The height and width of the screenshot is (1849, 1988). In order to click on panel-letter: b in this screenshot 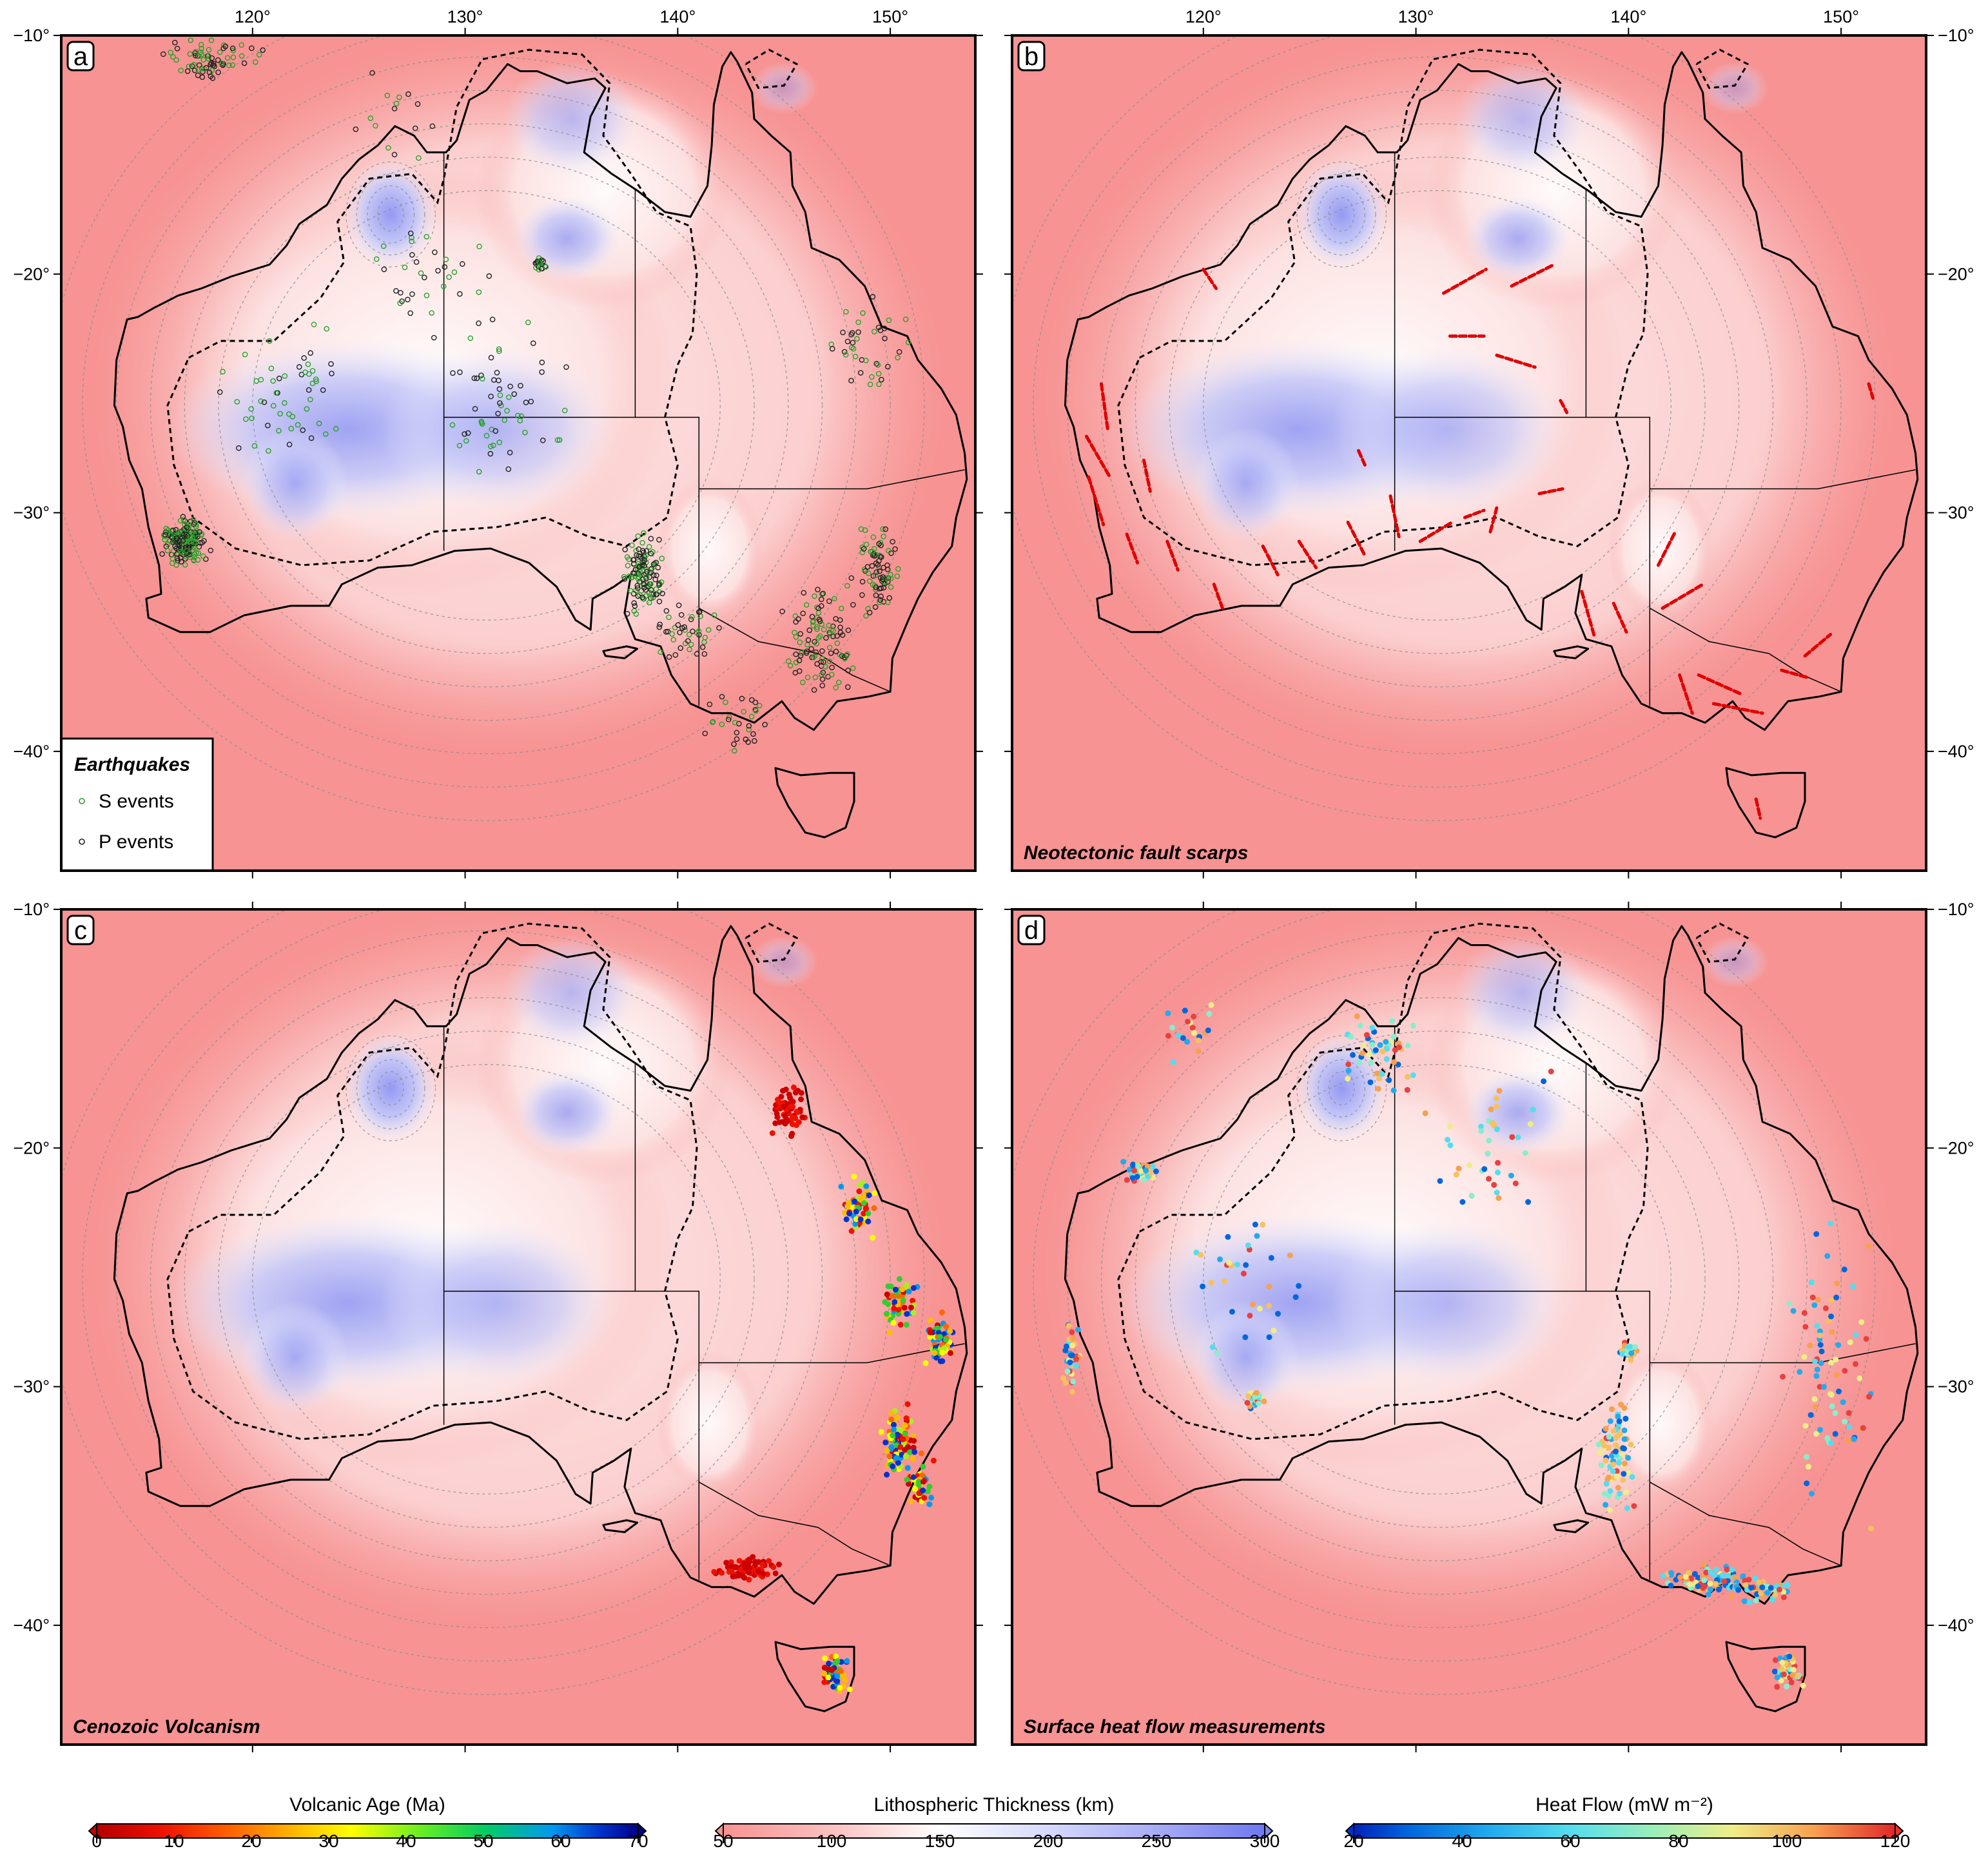, I will do `click(1031, 57)`.